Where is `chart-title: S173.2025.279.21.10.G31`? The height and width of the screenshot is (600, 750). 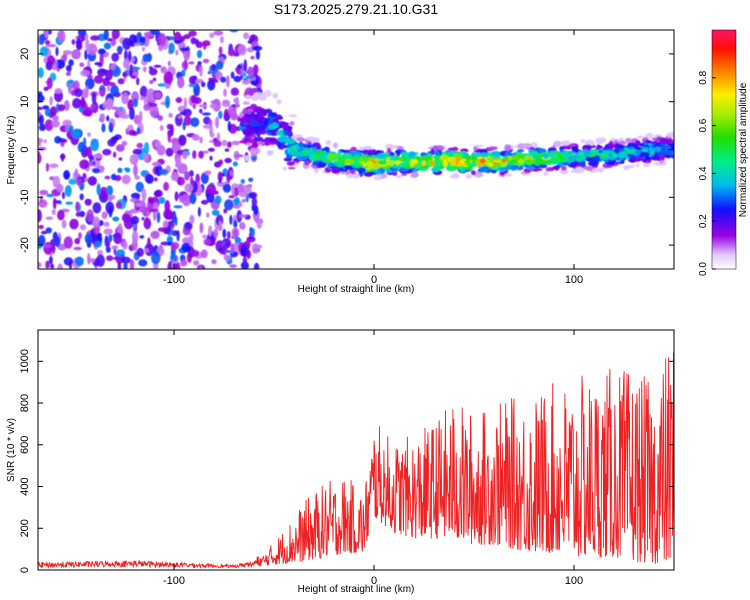 chart-title: S173.2025.279.21.10.G31 is located at coordinates (356, 9).